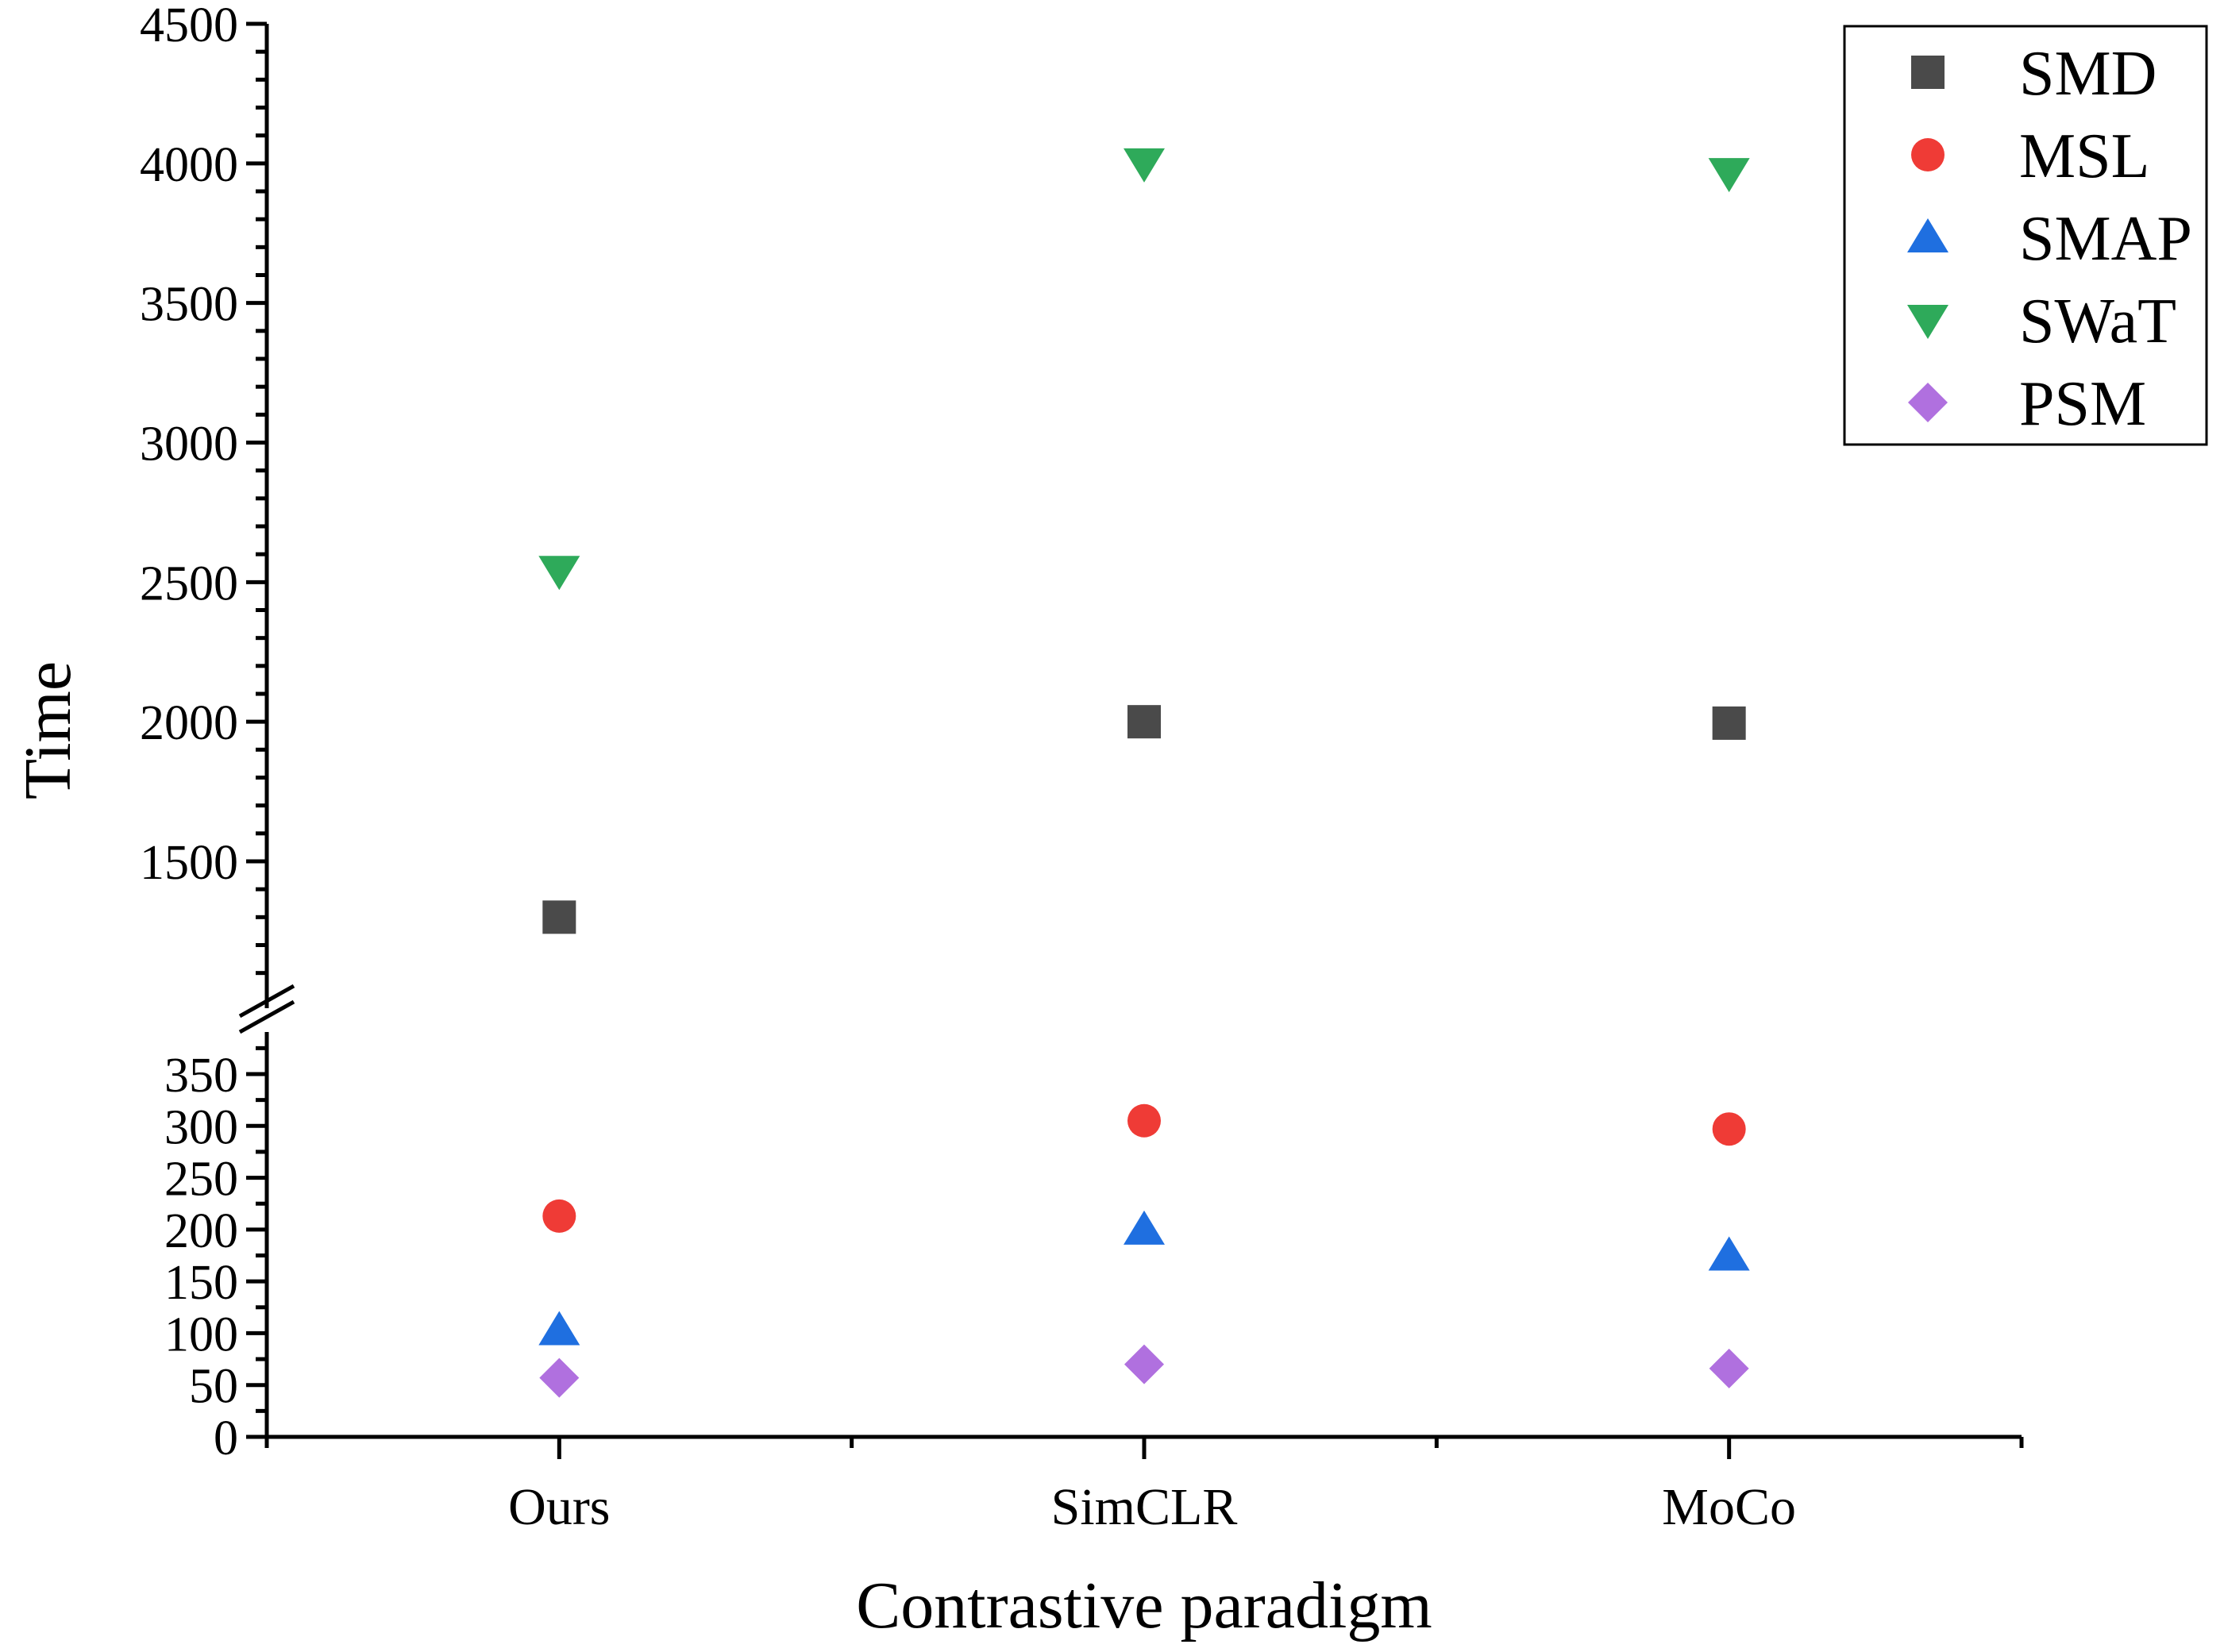  I want to click on legend-box, so click(2025, 236).